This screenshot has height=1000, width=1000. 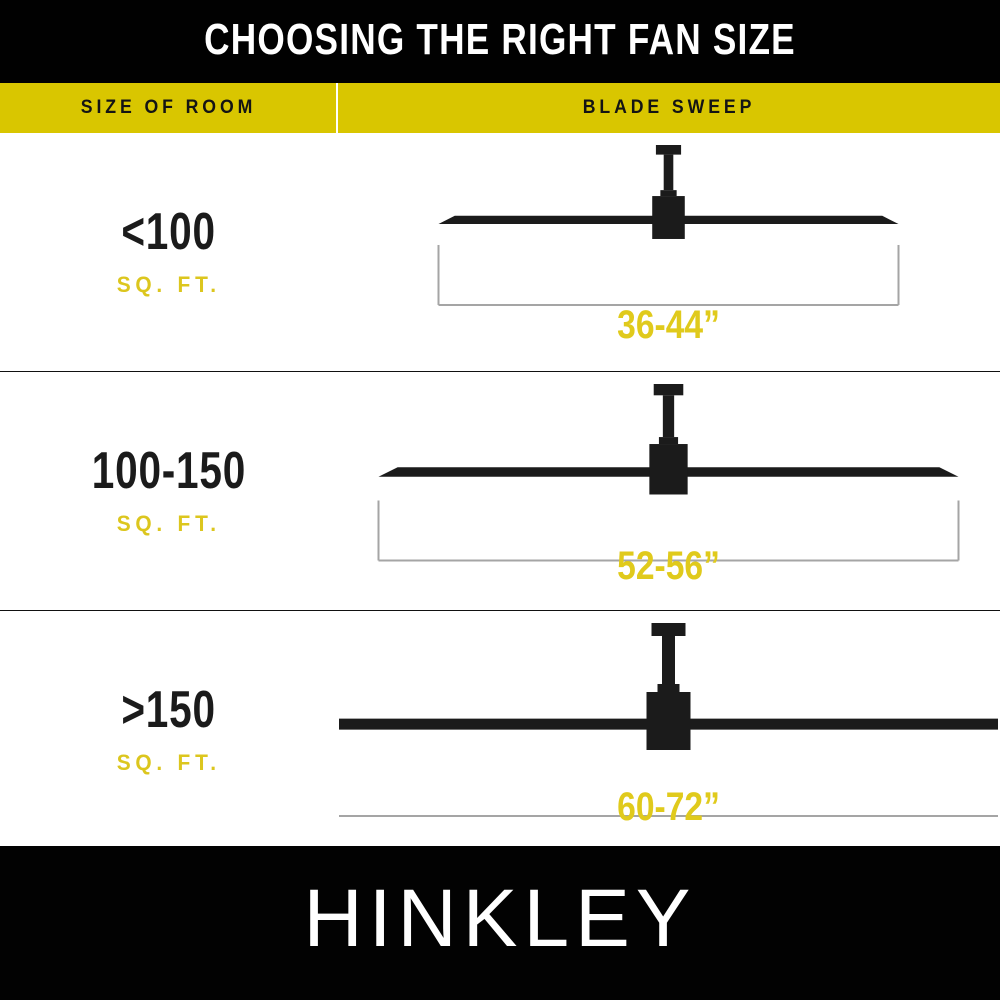 I want to click on header-column-divider, so click(x=337, y=108).